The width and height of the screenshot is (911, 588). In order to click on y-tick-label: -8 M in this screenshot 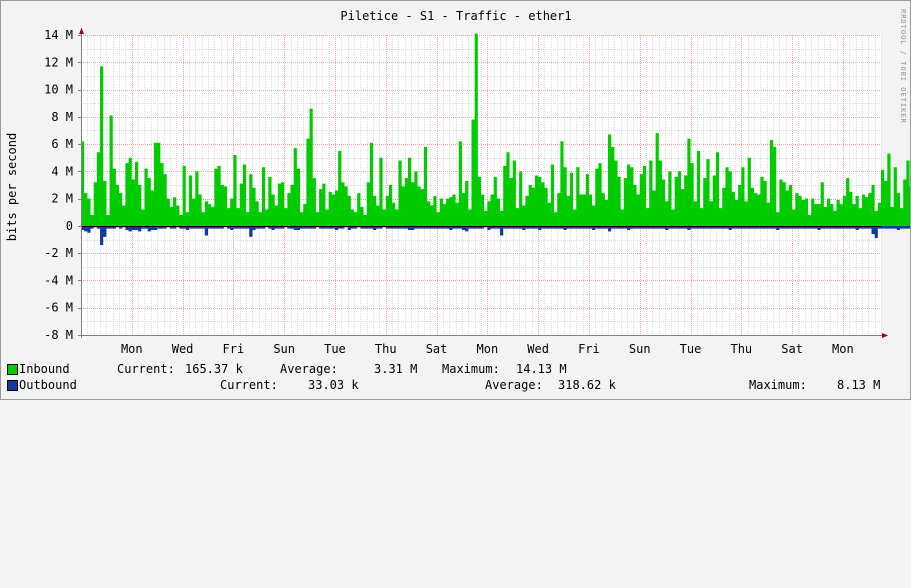, I will do `click(58, 335)`.